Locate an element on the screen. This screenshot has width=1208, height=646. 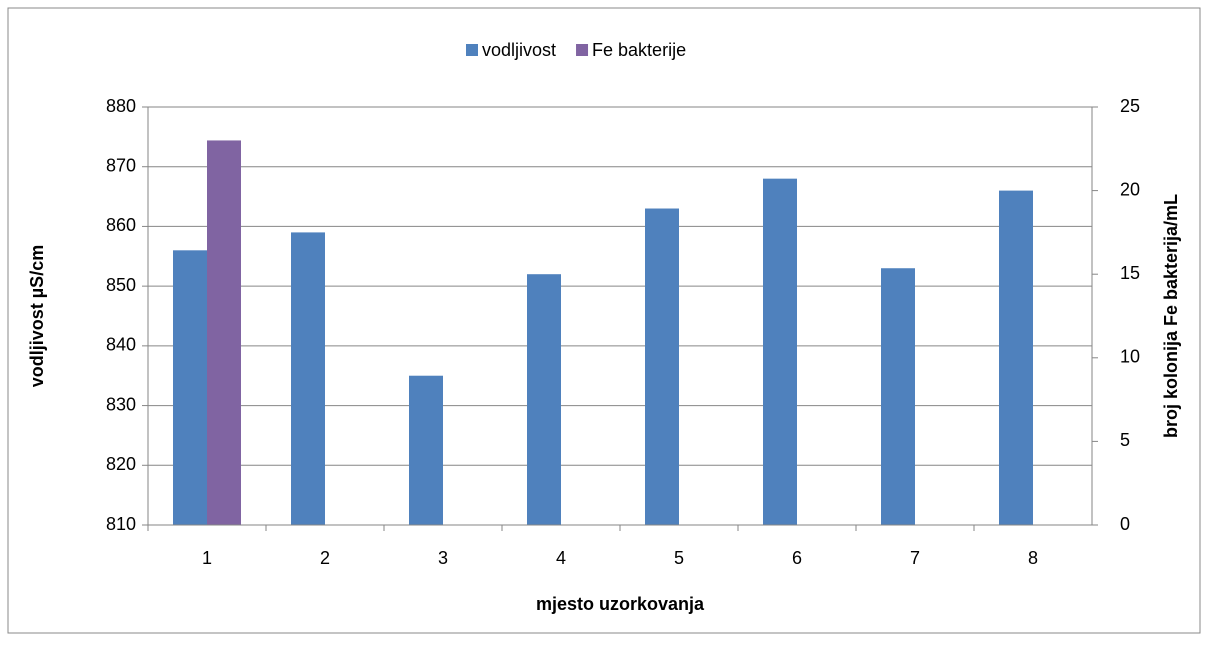
y2-tick-label: 5 is located at coordinates (1125, 440).